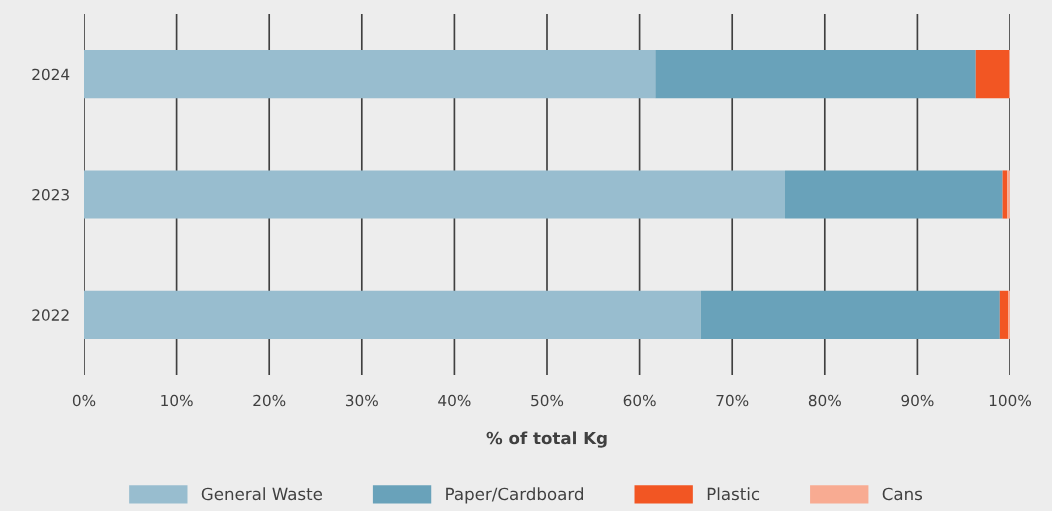  What do you see at coordinates (733, 494) in the screenshot?
I see `legend-label: Plastic` at bounding box center [733, 494].